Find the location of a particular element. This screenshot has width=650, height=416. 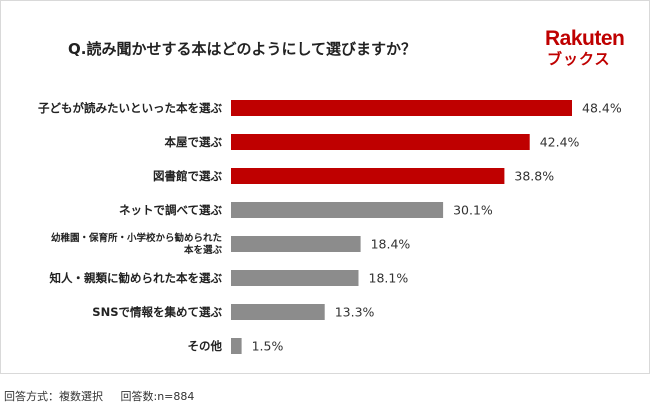

rakuten-books-logo: Rakuten ブックス is located at coordinates (591, 48).